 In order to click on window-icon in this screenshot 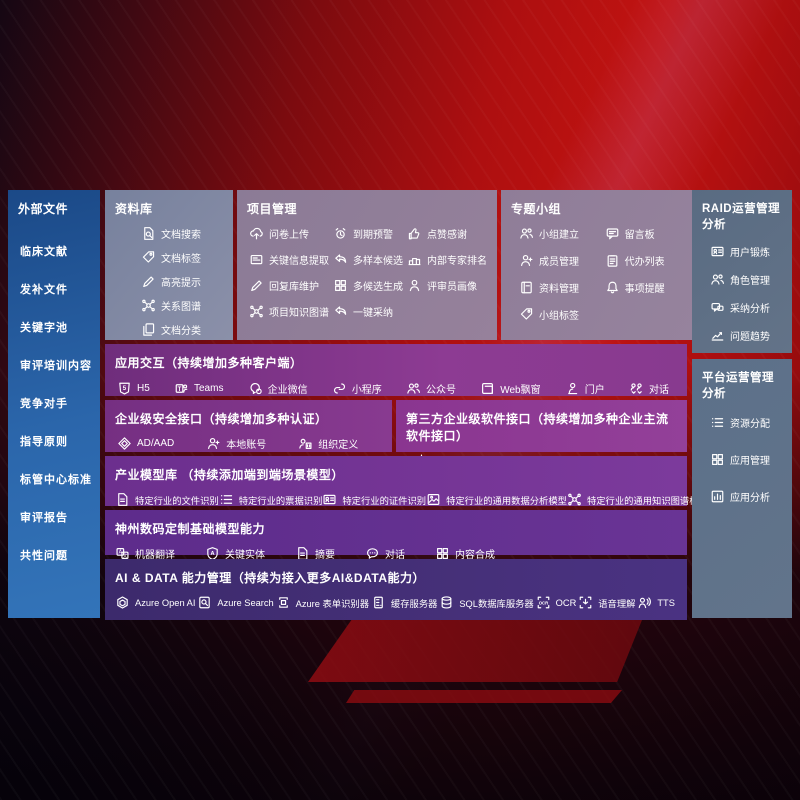, I will do `click(487, 388)`.